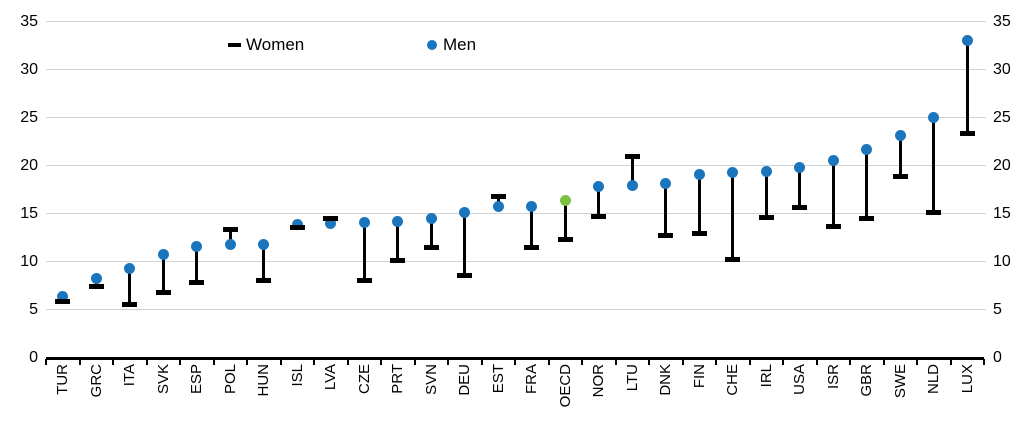 This screenshot has width=1024, height=431. I want to click on x-axis-label-est: EST, so click(498, 379).